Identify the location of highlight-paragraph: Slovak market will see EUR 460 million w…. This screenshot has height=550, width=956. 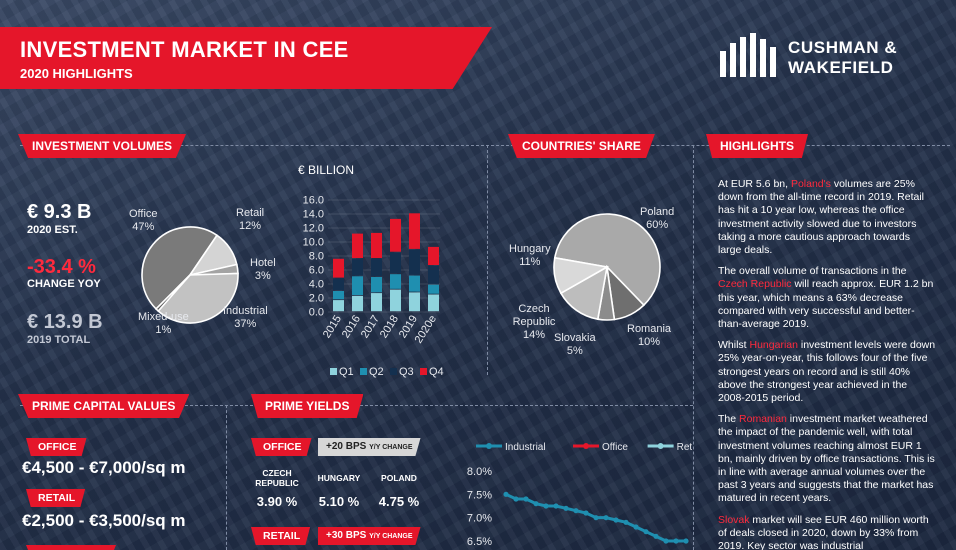
(823, 531).